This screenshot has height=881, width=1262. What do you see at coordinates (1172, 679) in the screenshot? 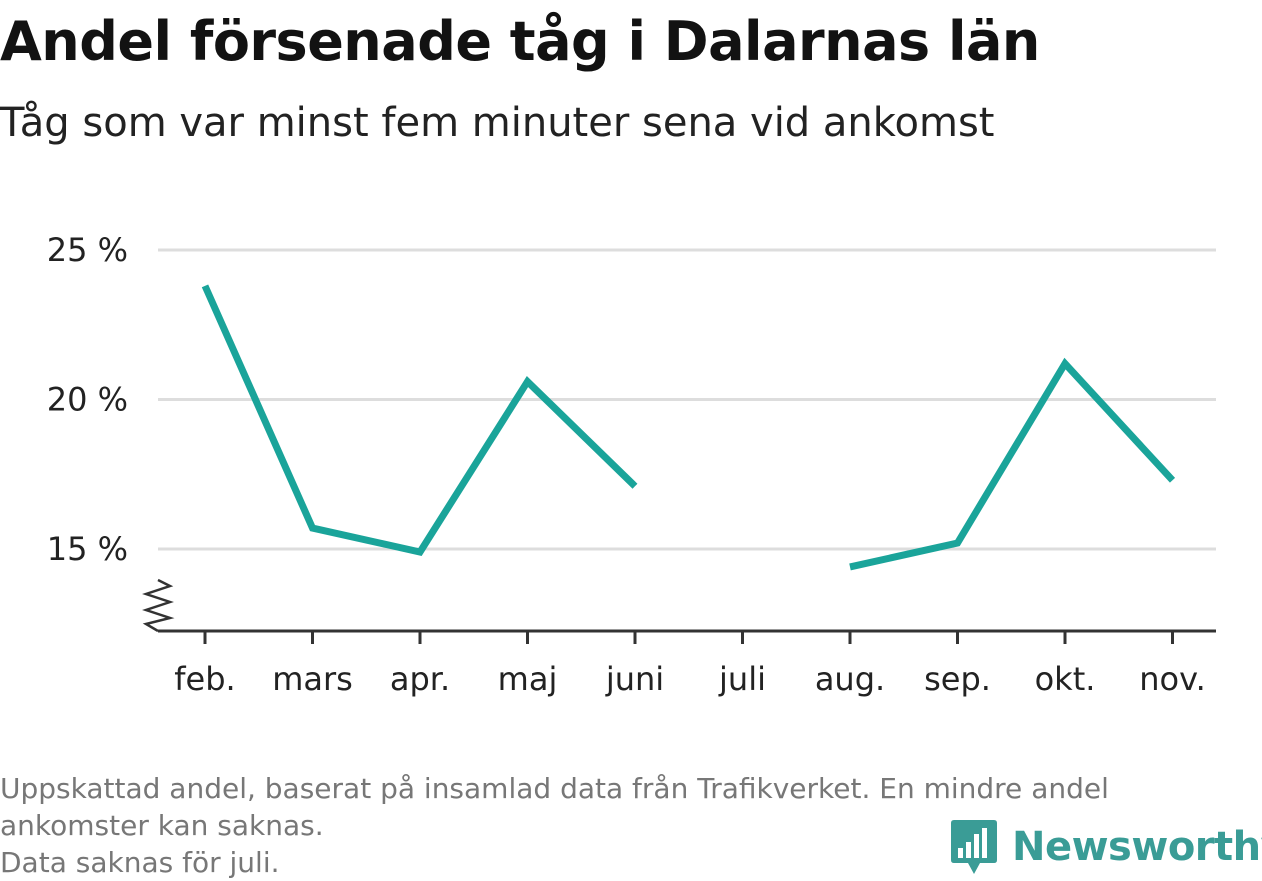
I see `x-tick-label: nov.` at bounding box center [1172, 679].